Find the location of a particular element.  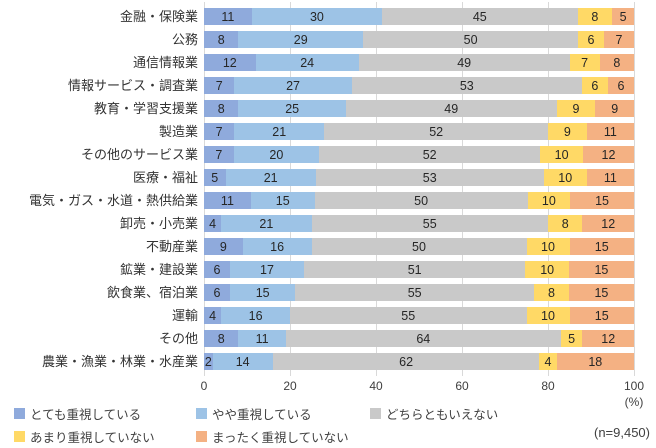

bar-row: 飲食業、宿泊業 6 15 55 8 15 is located at coordinates (328, 292).